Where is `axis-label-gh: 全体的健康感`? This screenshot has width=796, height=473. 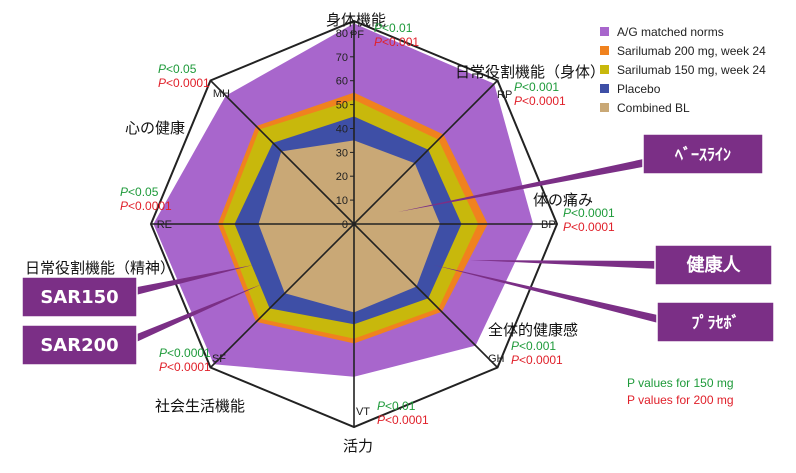
axis-label-gh: 全体的健康感 is located at coordinates (533, 330).